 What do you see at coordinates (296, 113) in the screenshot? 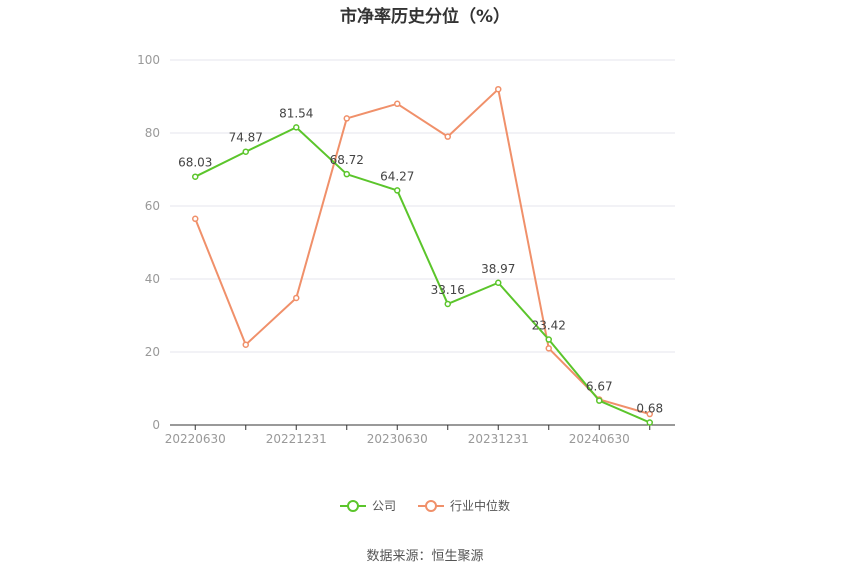
I see `data-label: 81.54` at bounding box center [296, 113].